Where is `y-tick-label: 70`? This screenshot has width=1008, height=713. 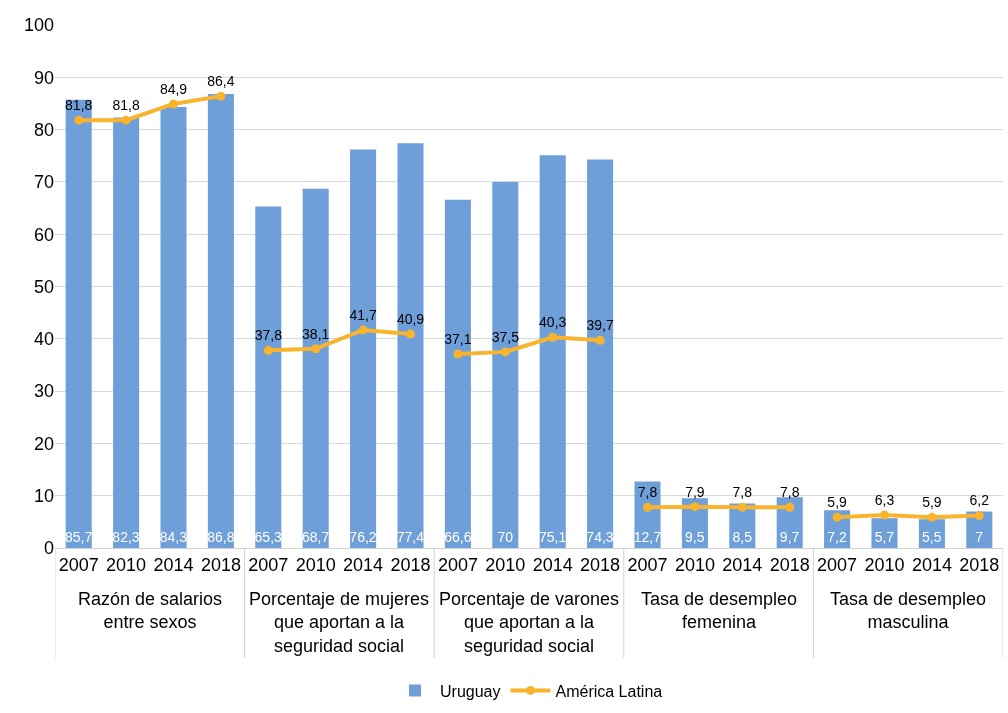 y-tick-label: 70 is located at coordinates (43, 182).